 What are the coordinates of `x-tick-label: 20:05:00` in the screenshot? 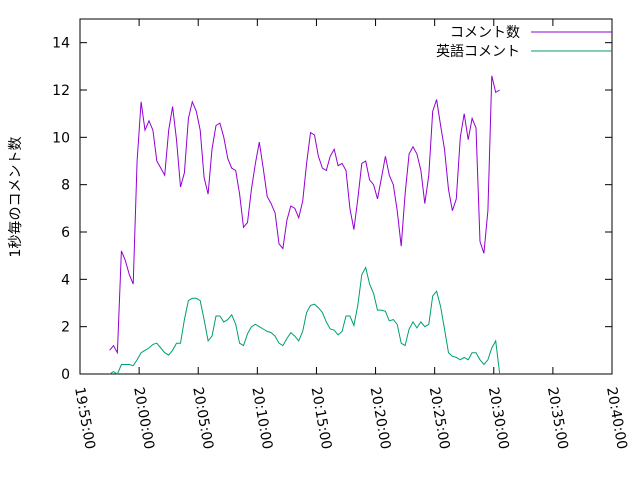 It's located at (202, 418).